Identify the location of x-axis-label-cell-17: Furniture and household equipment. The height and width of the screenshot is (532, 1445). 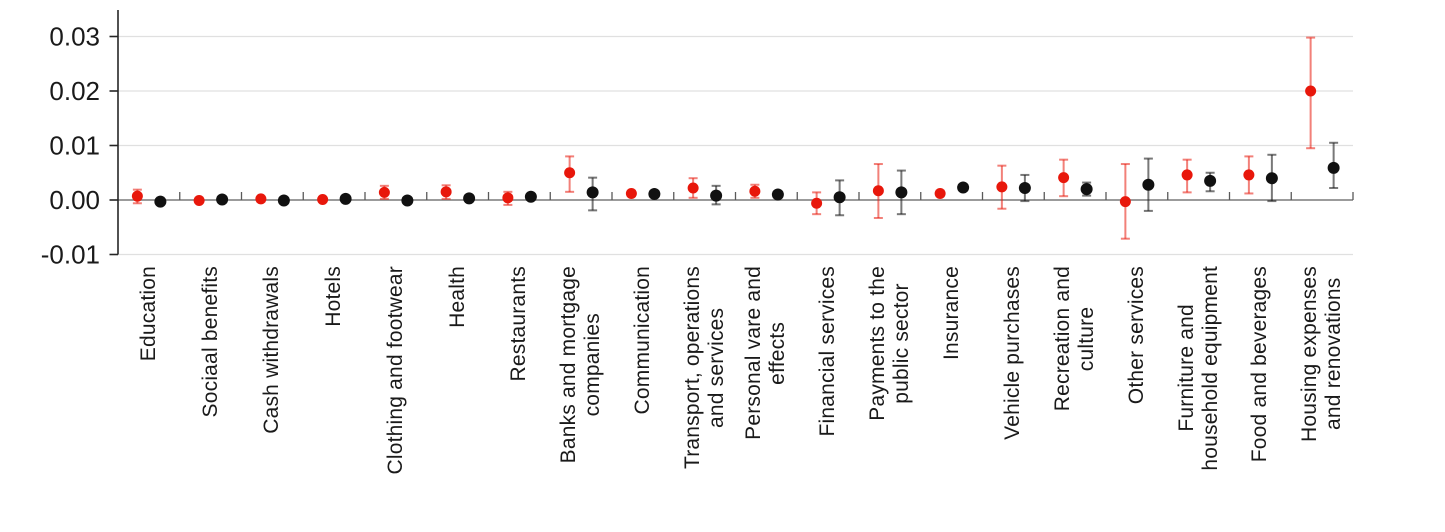
(1199, 399).